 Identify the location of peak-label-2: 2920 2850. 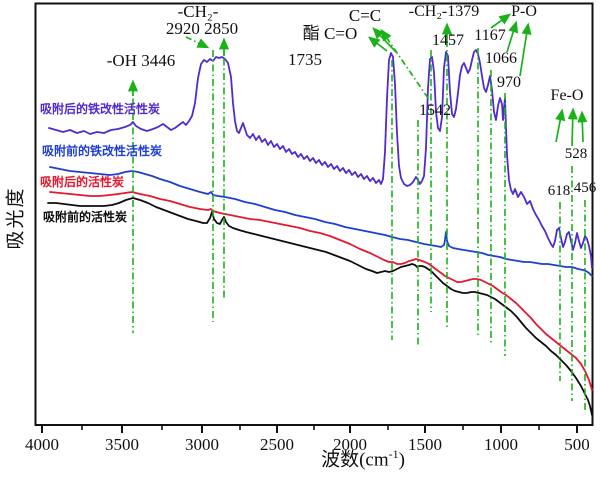
(202, 28).